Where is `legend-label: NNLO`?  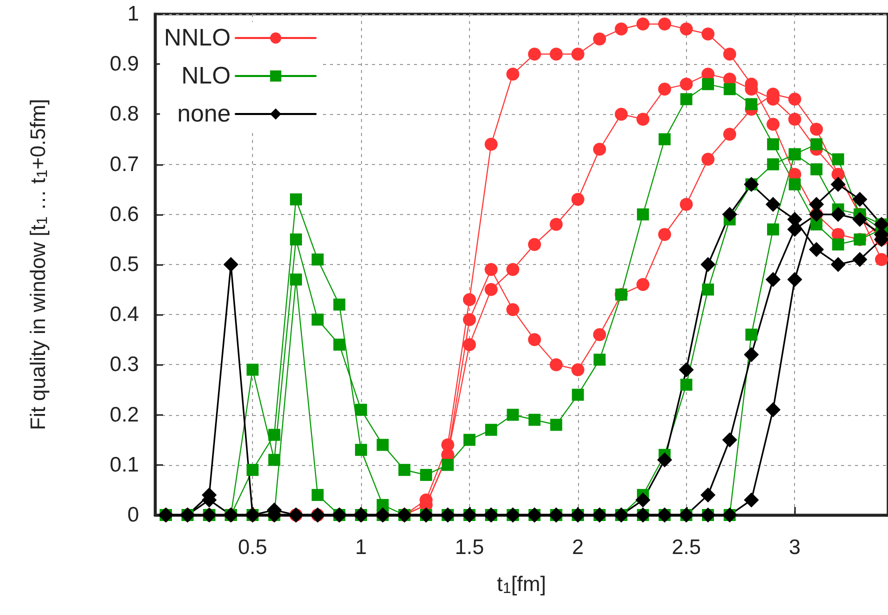
legend-label: NNLO is located at coordinates (197, 38).